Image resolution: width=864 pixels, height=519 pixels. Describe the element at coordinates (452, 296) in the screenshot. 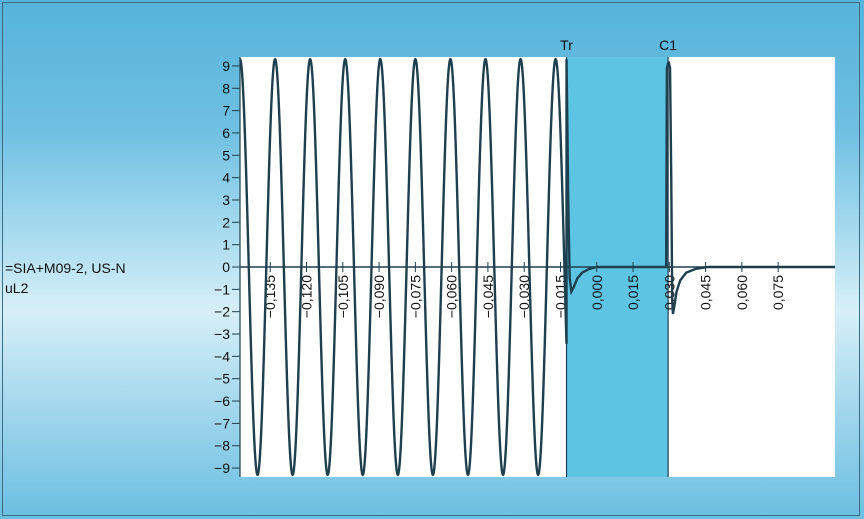

I see `x-tick-label: −0,060` at that location.